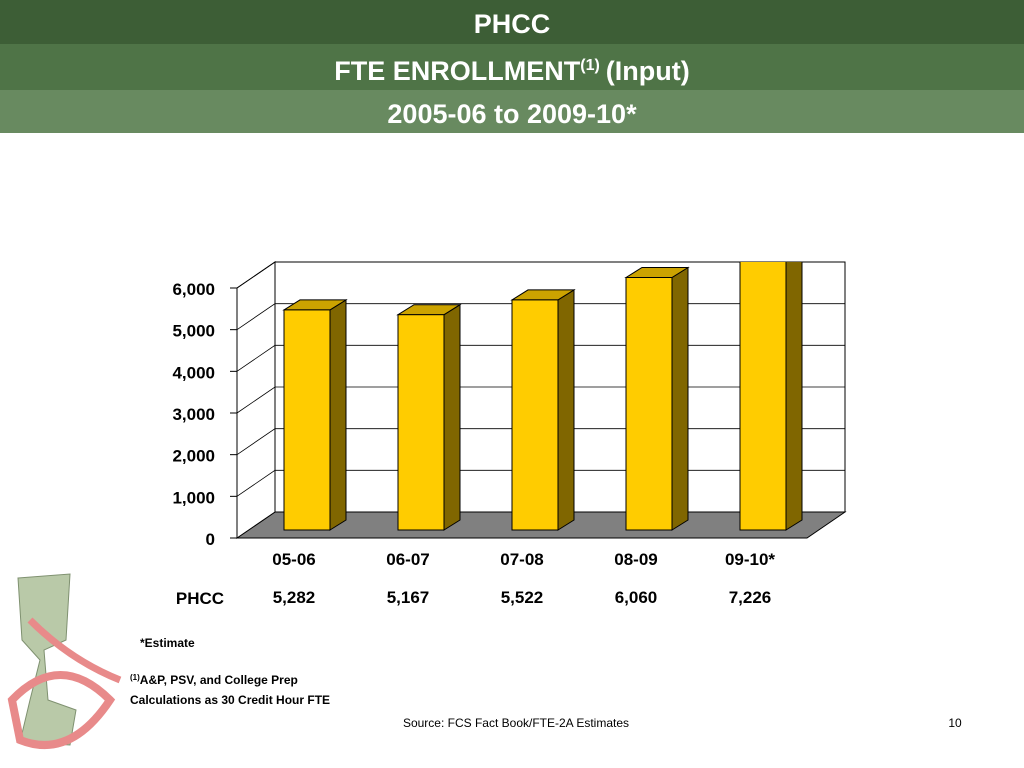  Describe the element at coordinates (219, 680) in the screenshot. I see `footnote-text: A&P, PSV, and College Prep` at that location.